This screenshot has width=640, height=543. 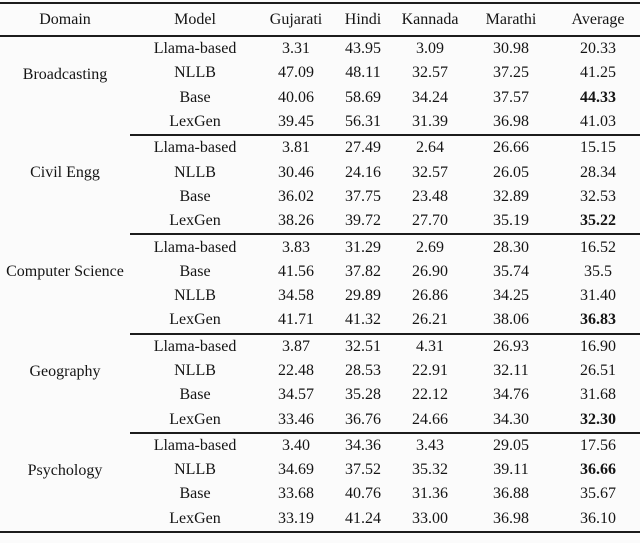 I want to click on score-cell: 33.68, so click(x=296, y=494).